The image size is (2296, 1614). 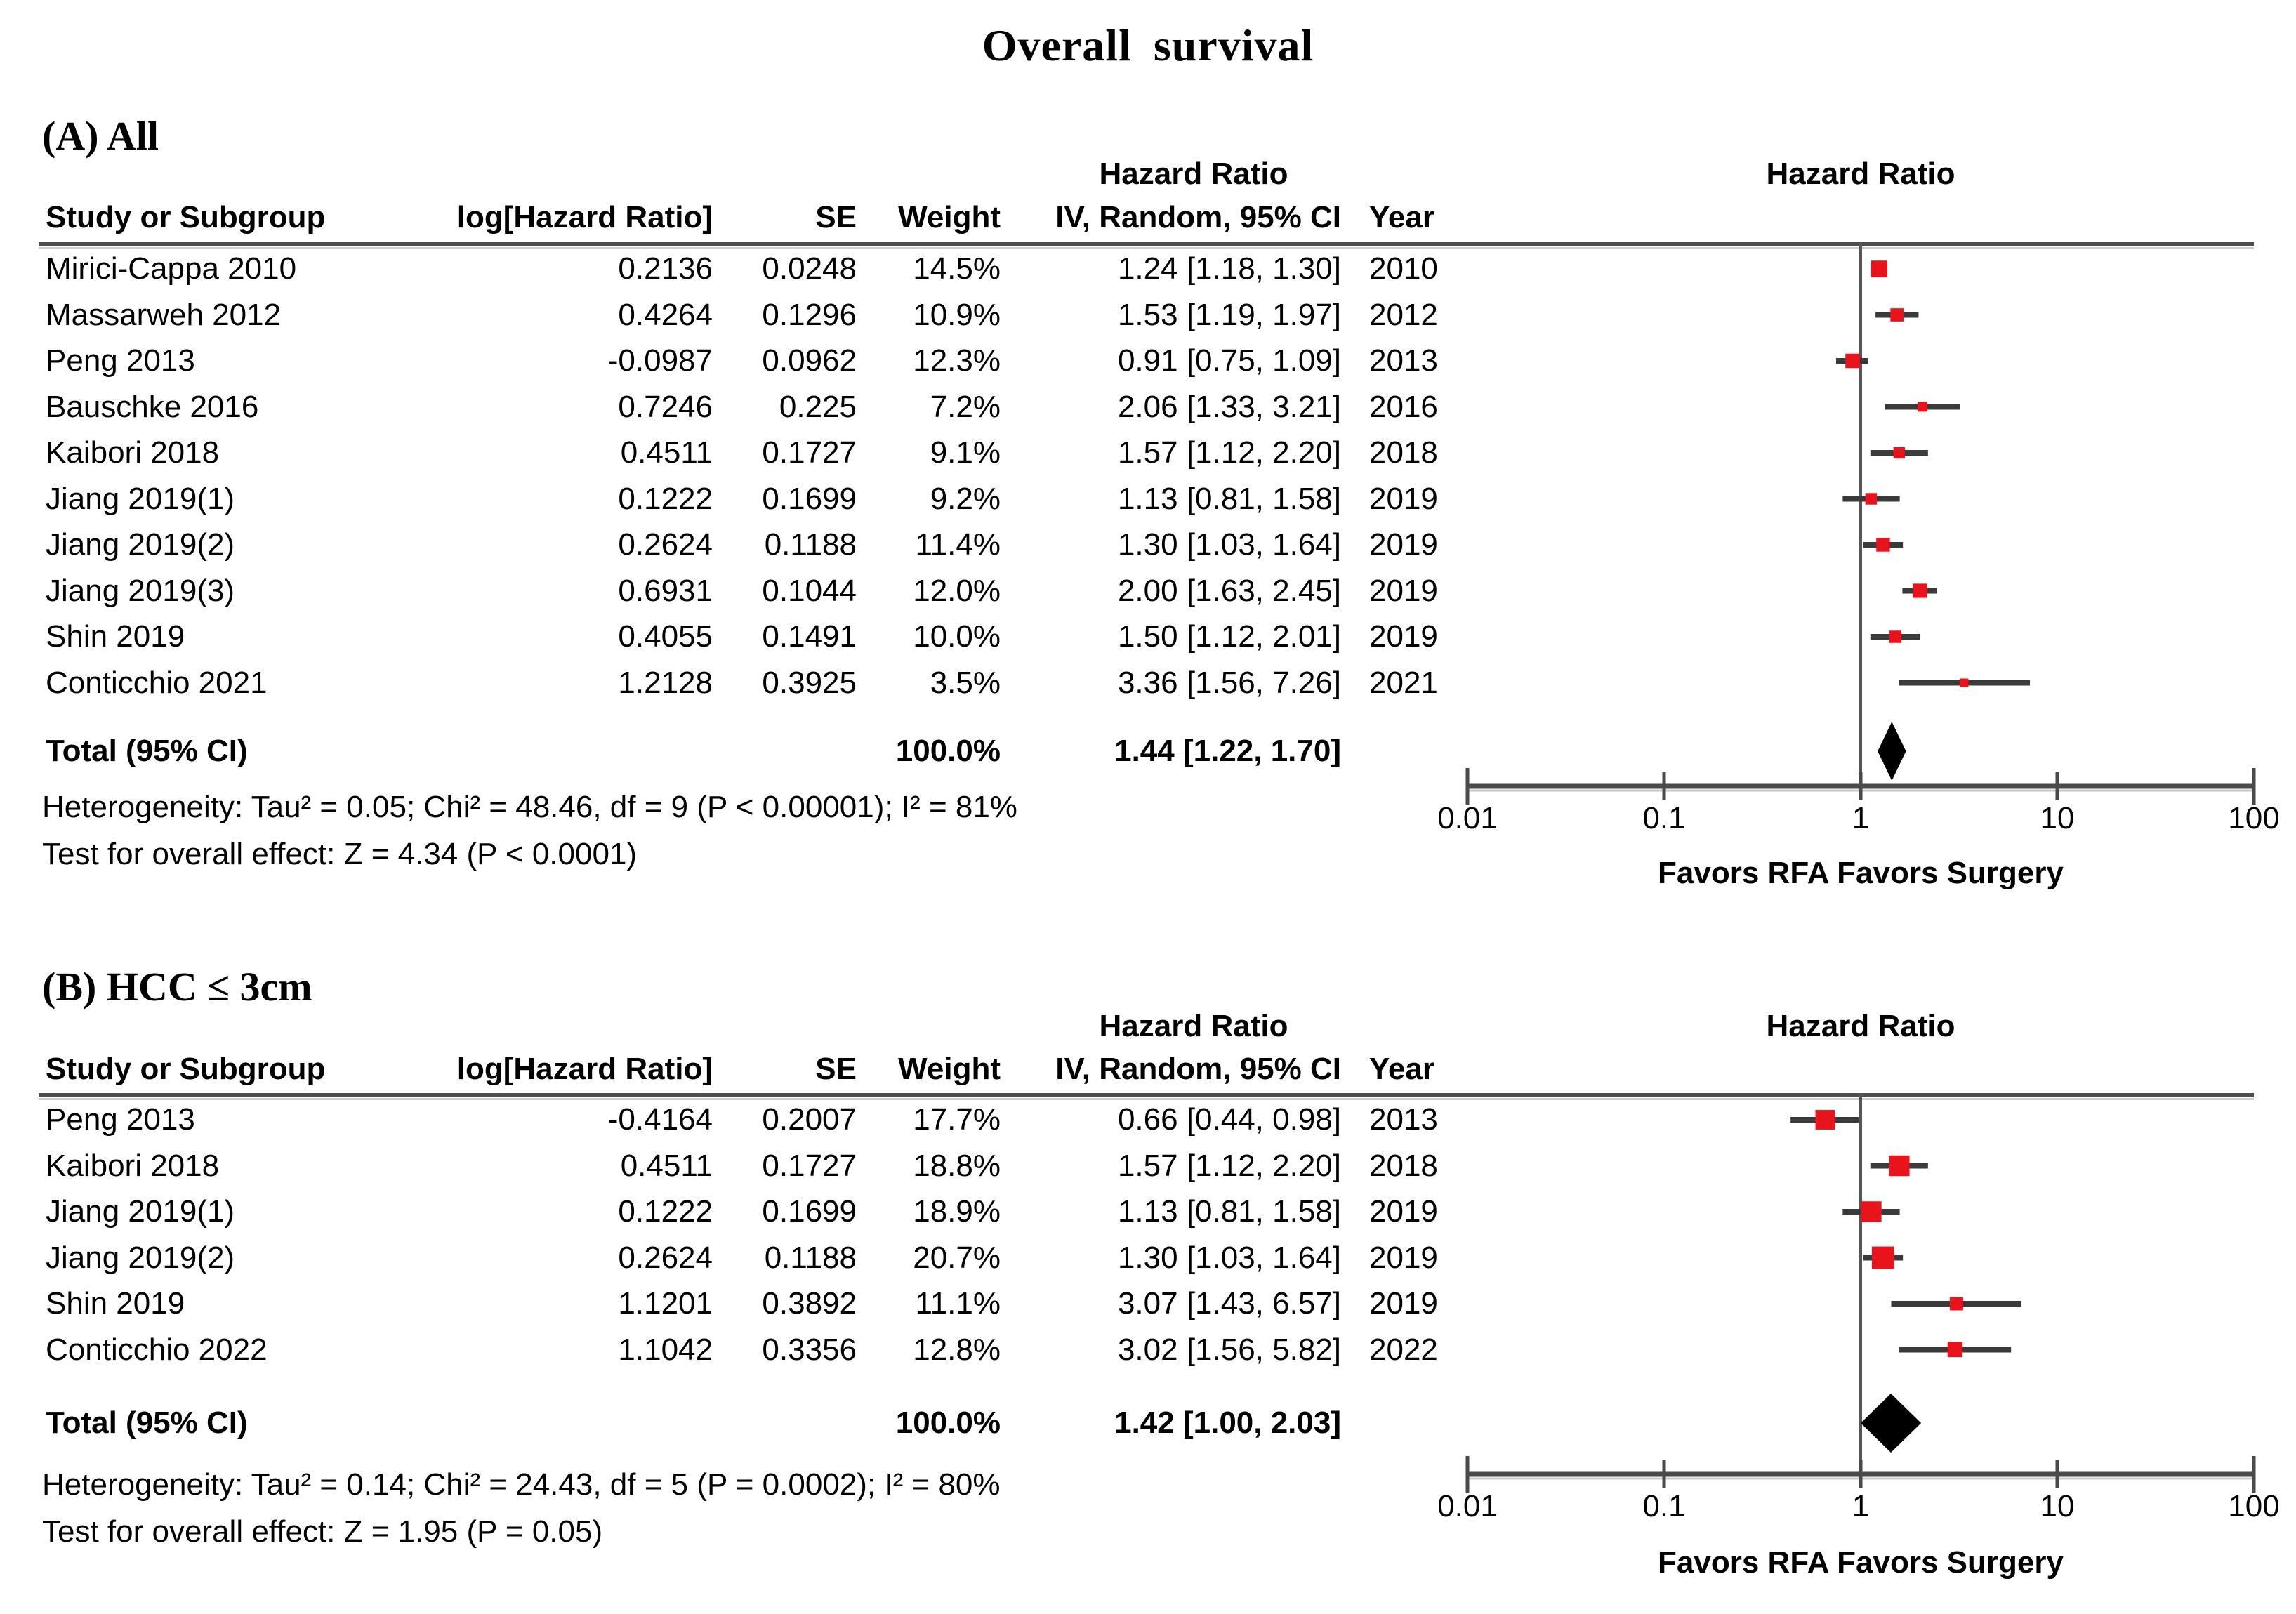 What do you see at coordinates (1229, 1119) in the screenshot?
I see `cell-ci: 0.66 [0.44, 0.98]` at bounding box center [1229, 1119].